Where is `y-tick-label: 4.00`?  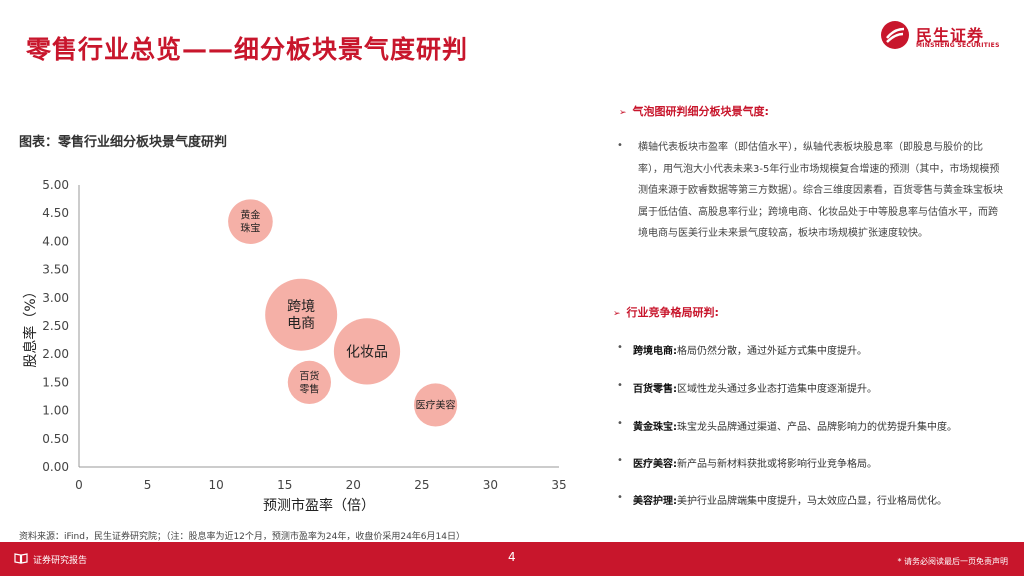 y-tick-label: 4.00 is located at coordinates (55, 241).